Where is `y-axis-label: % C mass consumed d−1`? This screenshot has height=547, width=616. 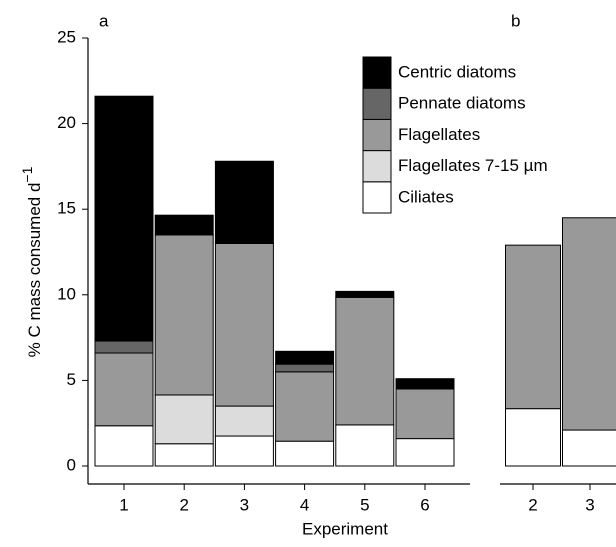
y-axis-label: % C mass consumed d−1 is located at coordinates (32, 261).